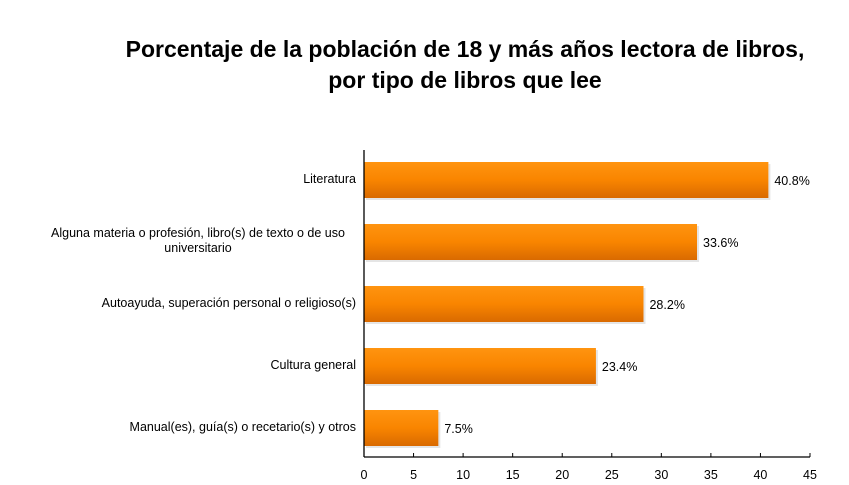 The height and width of the screenshot is (485, 849). I want to click on x-tick-label: 40, so click(760, 475).